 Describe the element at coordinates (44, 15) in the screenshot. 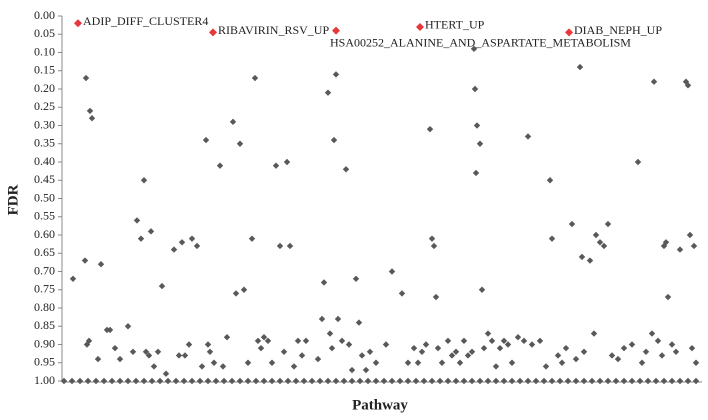

I see `y-tick-label: 0.00` at that location.